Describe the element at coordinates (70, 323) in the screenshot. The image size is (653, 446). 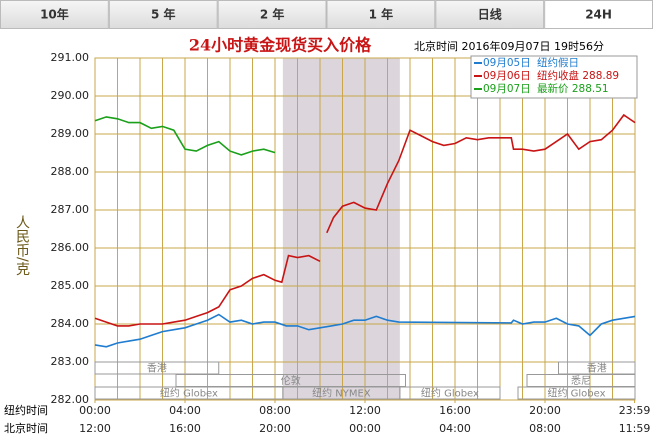
I see `y-tick-label: 284.00` at that location.